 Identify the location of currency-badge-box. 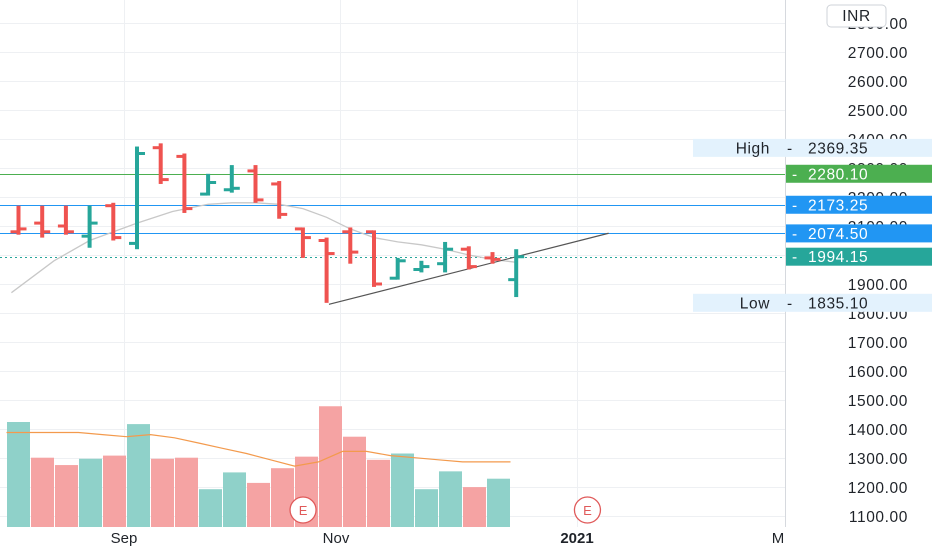
(856, 16).